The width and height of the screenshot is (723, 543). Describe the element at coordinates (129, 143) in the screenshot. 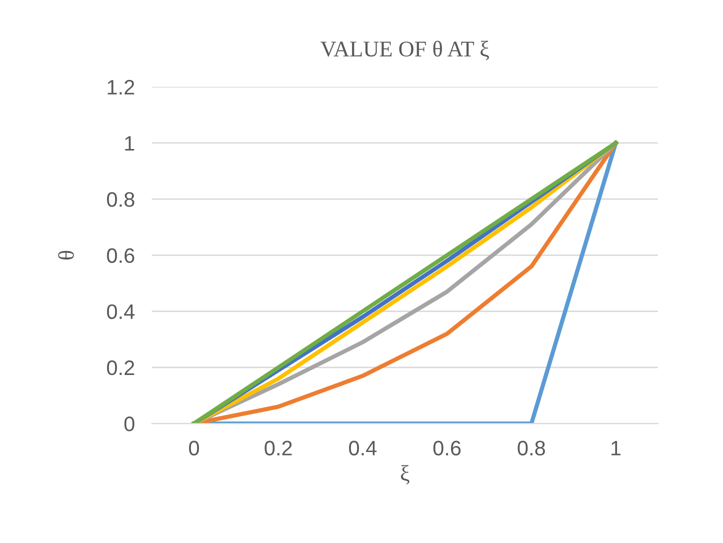

I see `y-tick-label: 1` at that location.